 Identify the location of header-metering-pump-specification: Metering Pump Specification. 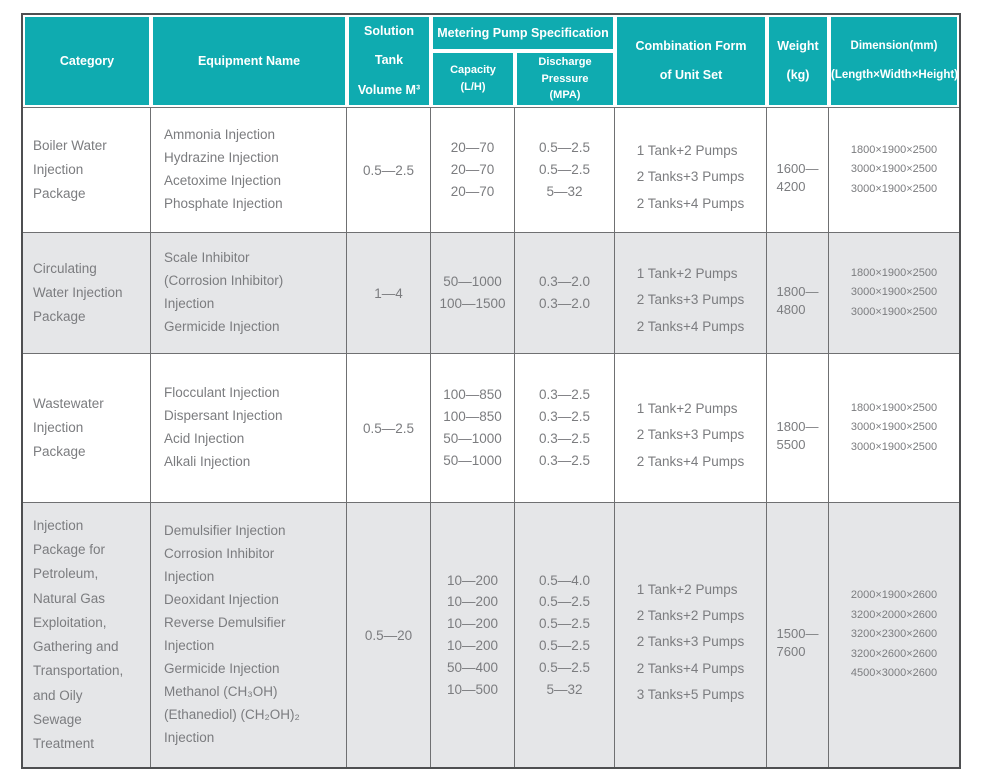
(523, 33).